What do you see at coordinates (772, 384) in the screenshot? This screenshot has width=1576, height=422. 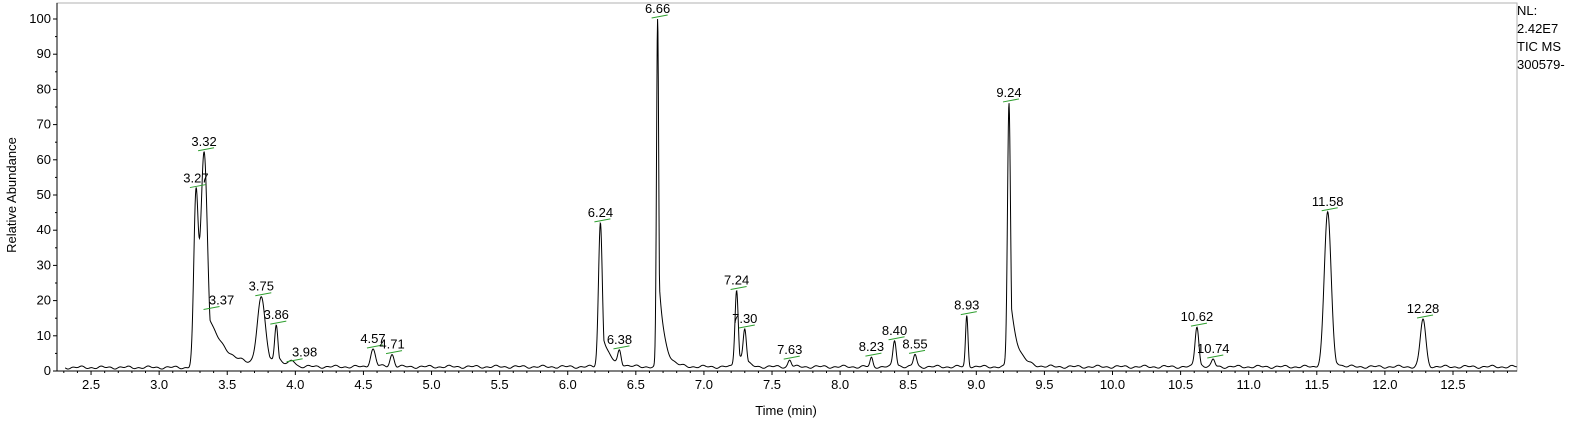 I see `x-tick-label: 7.5` at bounding box center [772, 384].